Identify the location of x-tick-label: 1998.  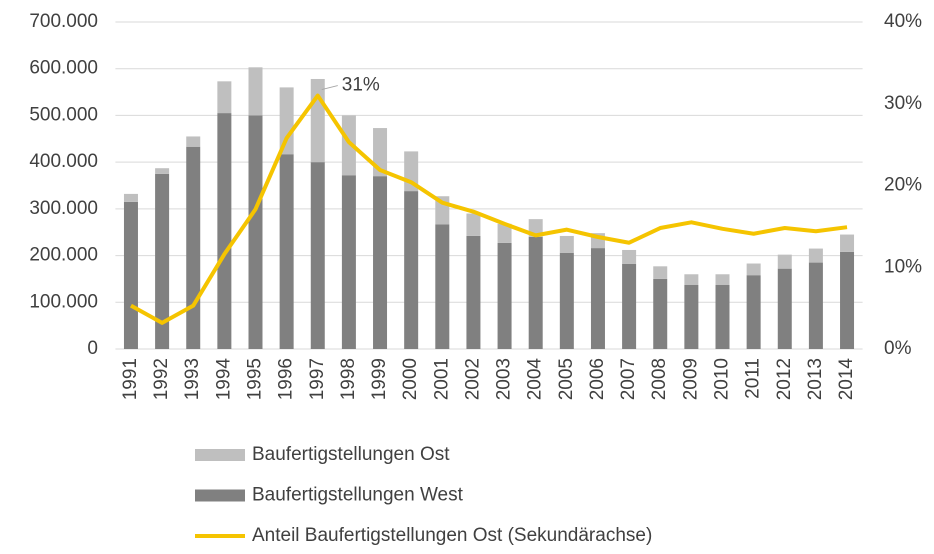
(348, 379).